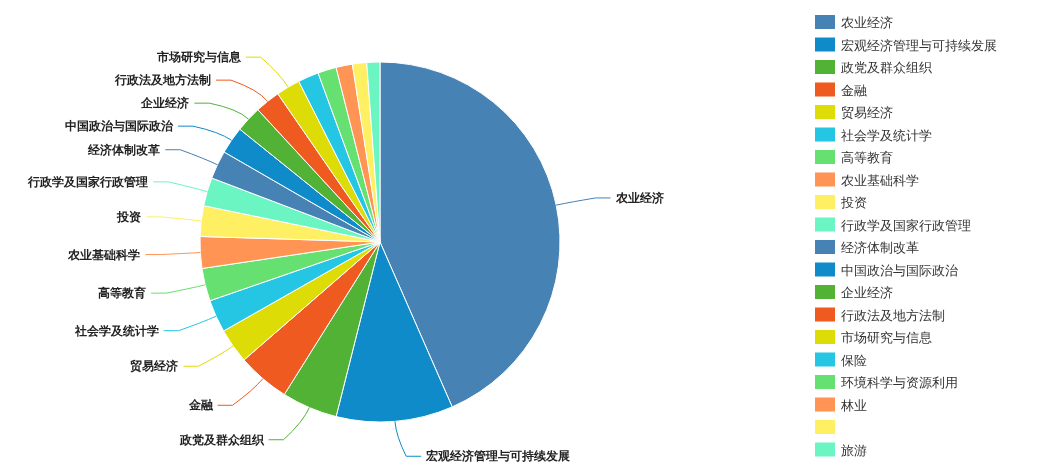 The image size is (1043, 474). What do you see at coordinates (867, 112) in the screenshot?
I see `legend-label: 贸易经济` at bounding box center [867, 112].